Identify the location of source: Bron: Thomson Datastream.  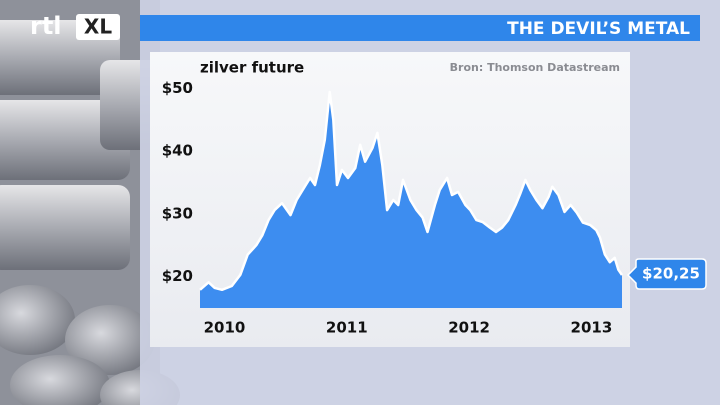
(535, 67).